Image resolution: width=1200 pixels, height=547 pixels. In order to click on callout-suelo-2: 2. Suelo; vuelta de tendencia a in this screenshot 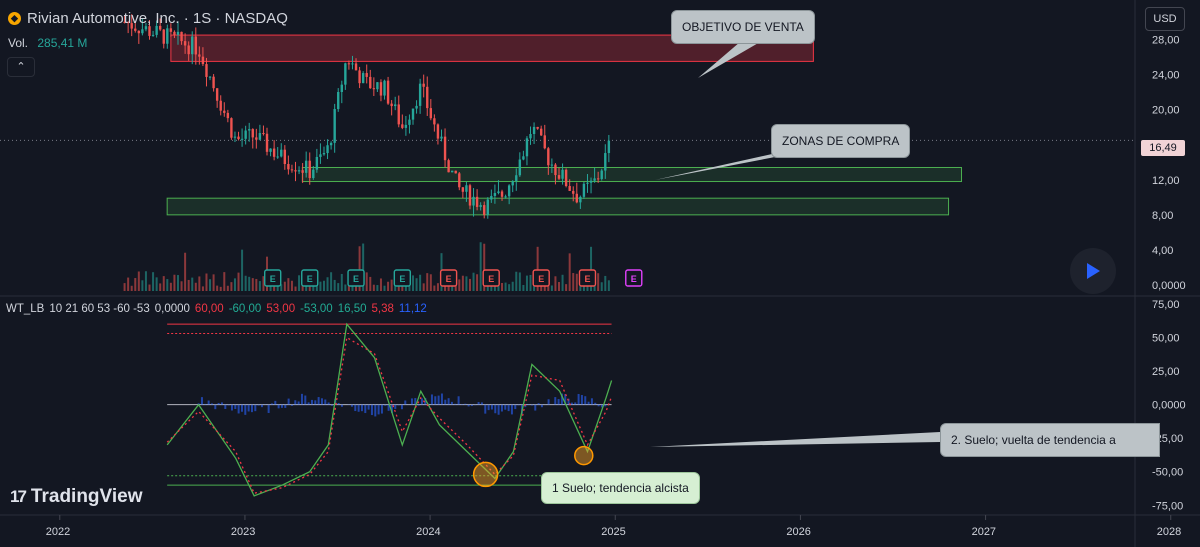, I will do `click(1050, 440)`.